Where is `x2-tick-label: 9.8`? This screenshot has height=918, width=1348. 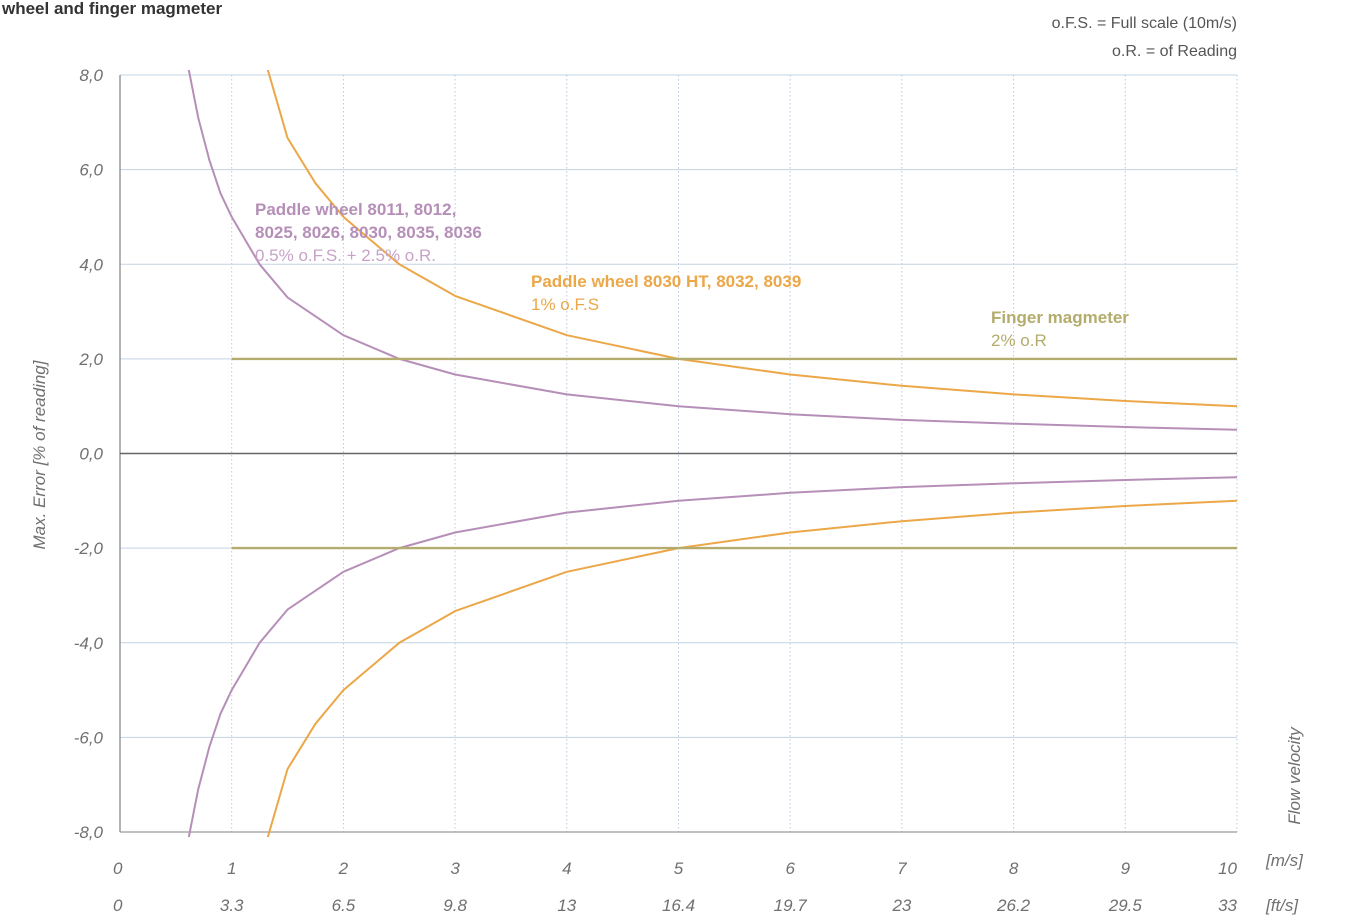
x2-tick-label: 9.8 is located at coordinates (455, 905).